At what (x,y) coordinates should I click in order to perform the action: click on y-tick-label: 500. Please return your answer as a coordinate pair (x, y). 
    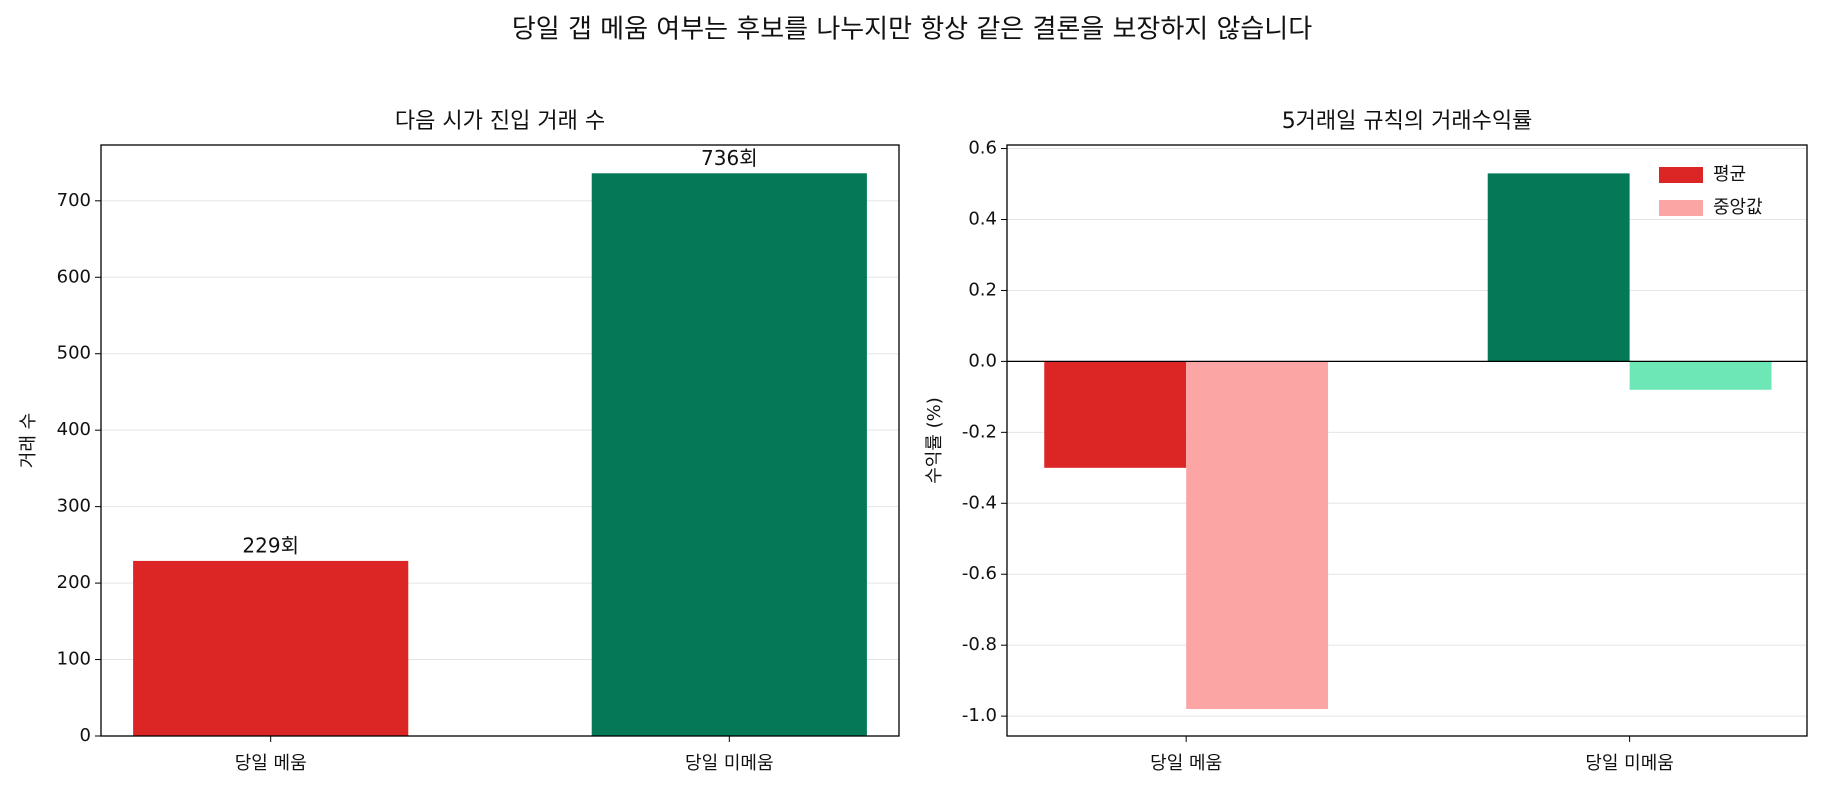
    Looking at the image, I should click on (74, 353).